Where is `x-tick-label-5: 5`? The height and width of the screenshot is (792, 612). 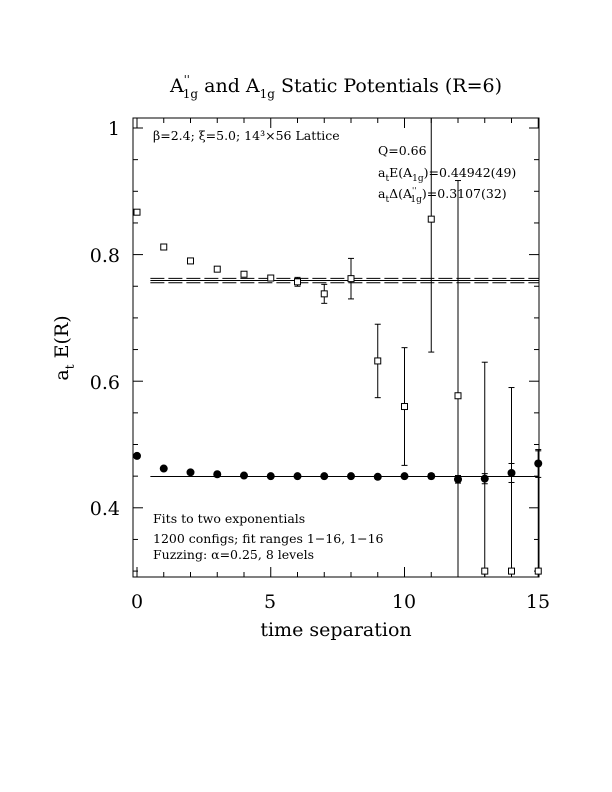
x-tick-label-5: 5 is located at coordinates (270, 602).